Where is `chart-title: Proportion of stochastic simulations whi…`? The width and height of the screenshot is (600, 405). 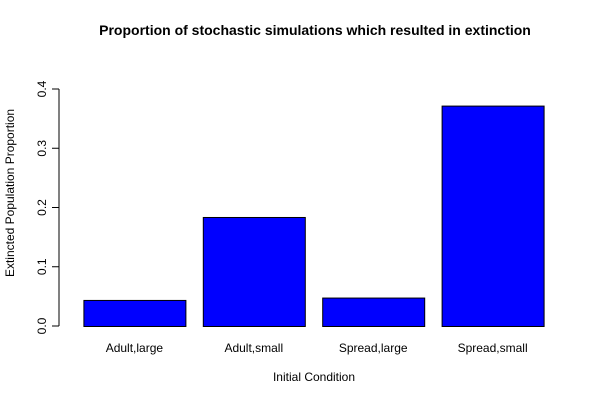
chart-title: Proportion of stochastic simulations whi… is located at coordinates (315, 30).